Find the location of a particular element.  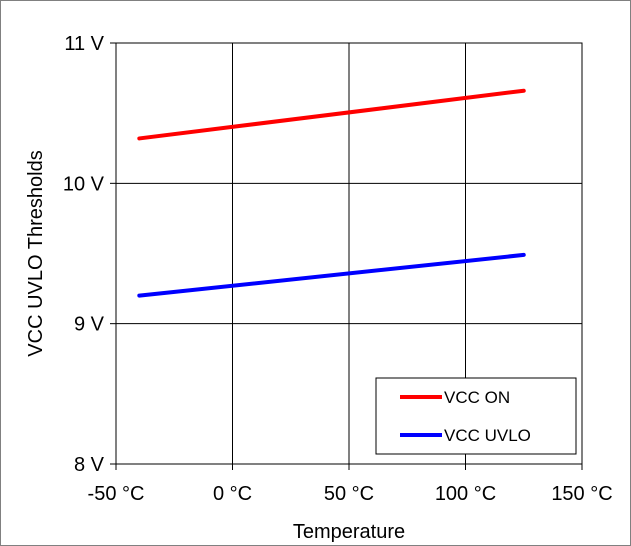

x-tick-label: -50 °C is located at coordinates (116, 494).